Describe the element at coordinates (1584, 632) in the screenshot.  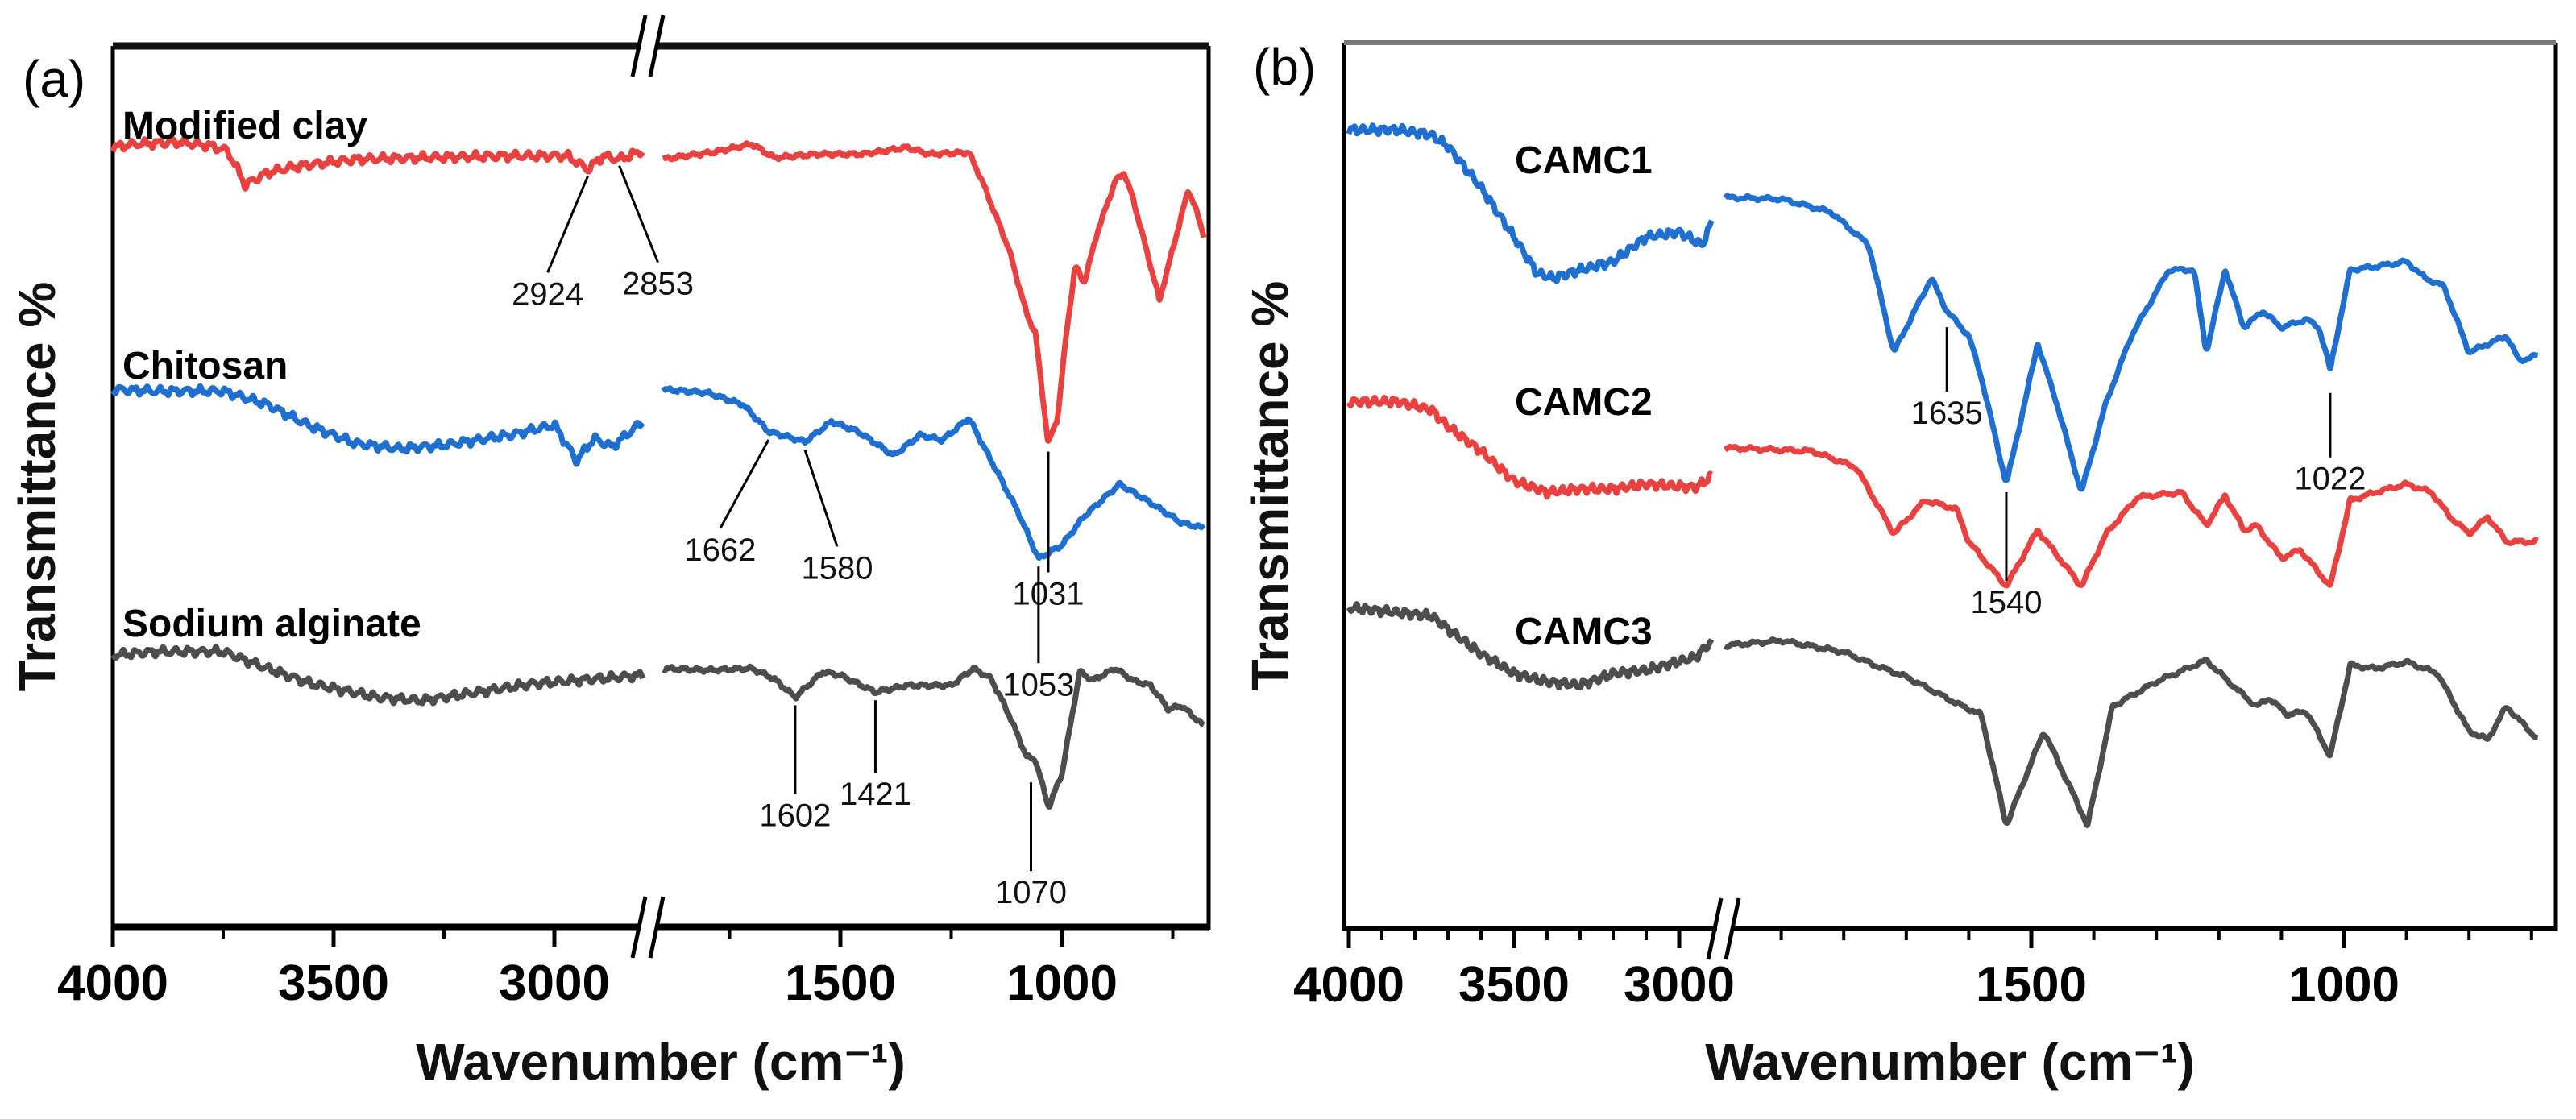
I see `sample-label: CAMC3` at that location.